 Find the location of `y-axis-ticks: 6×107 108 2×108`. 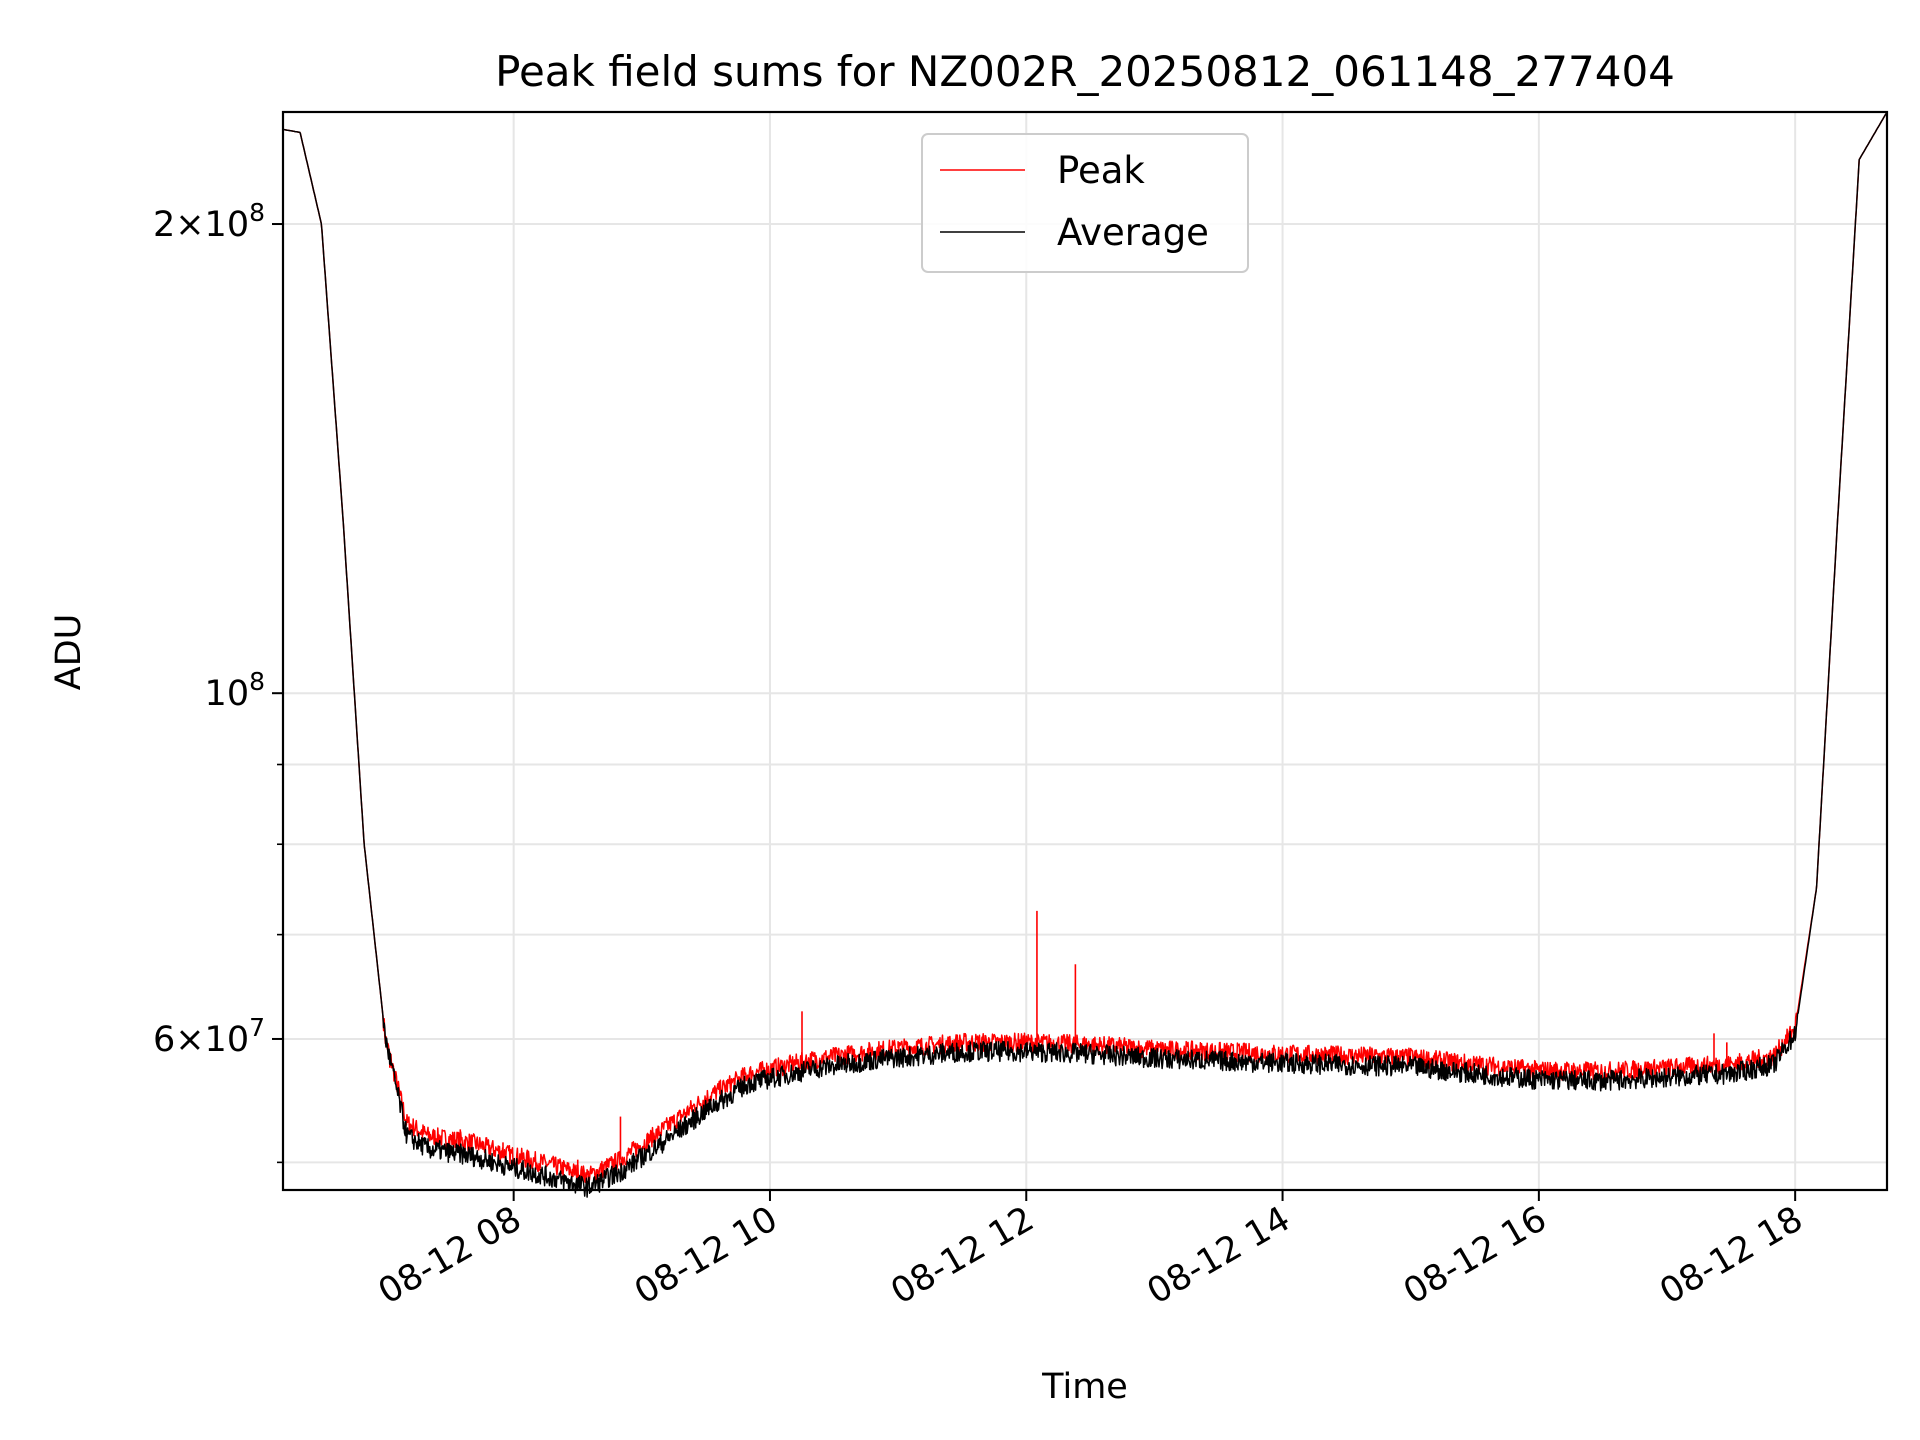

y-axis-ticks: 6×107 108 2×108 is located at coordinates (218, 681).